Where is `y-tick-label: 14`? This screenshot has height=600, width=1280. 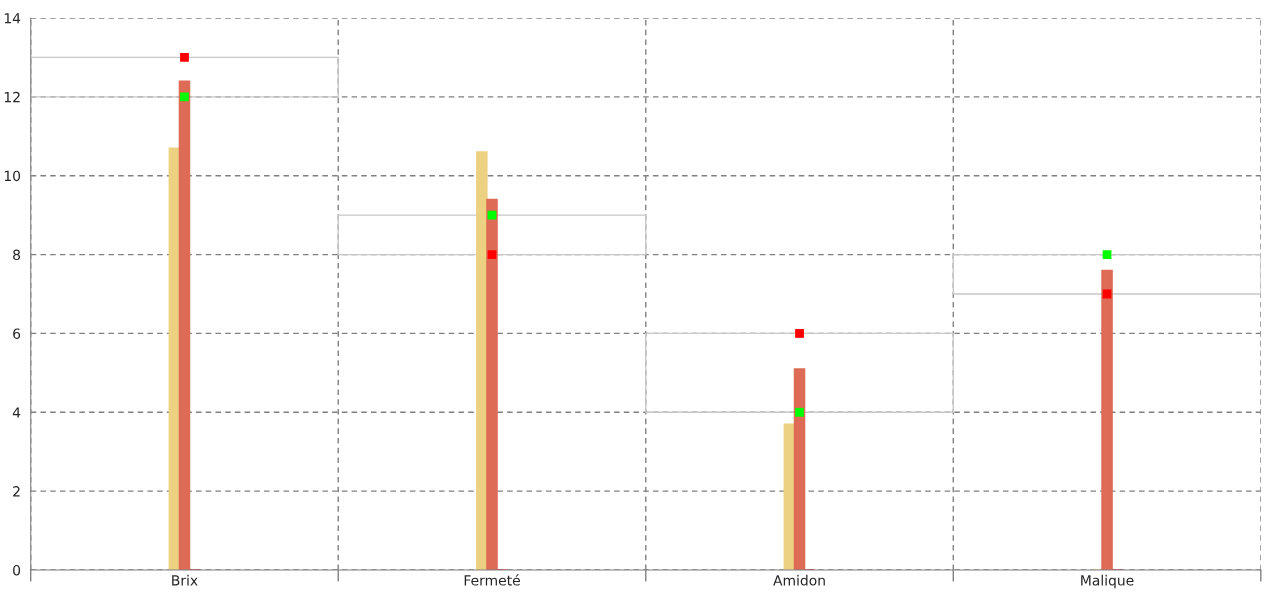
y-tick-label: 14 is located at coordinates (12, 18).